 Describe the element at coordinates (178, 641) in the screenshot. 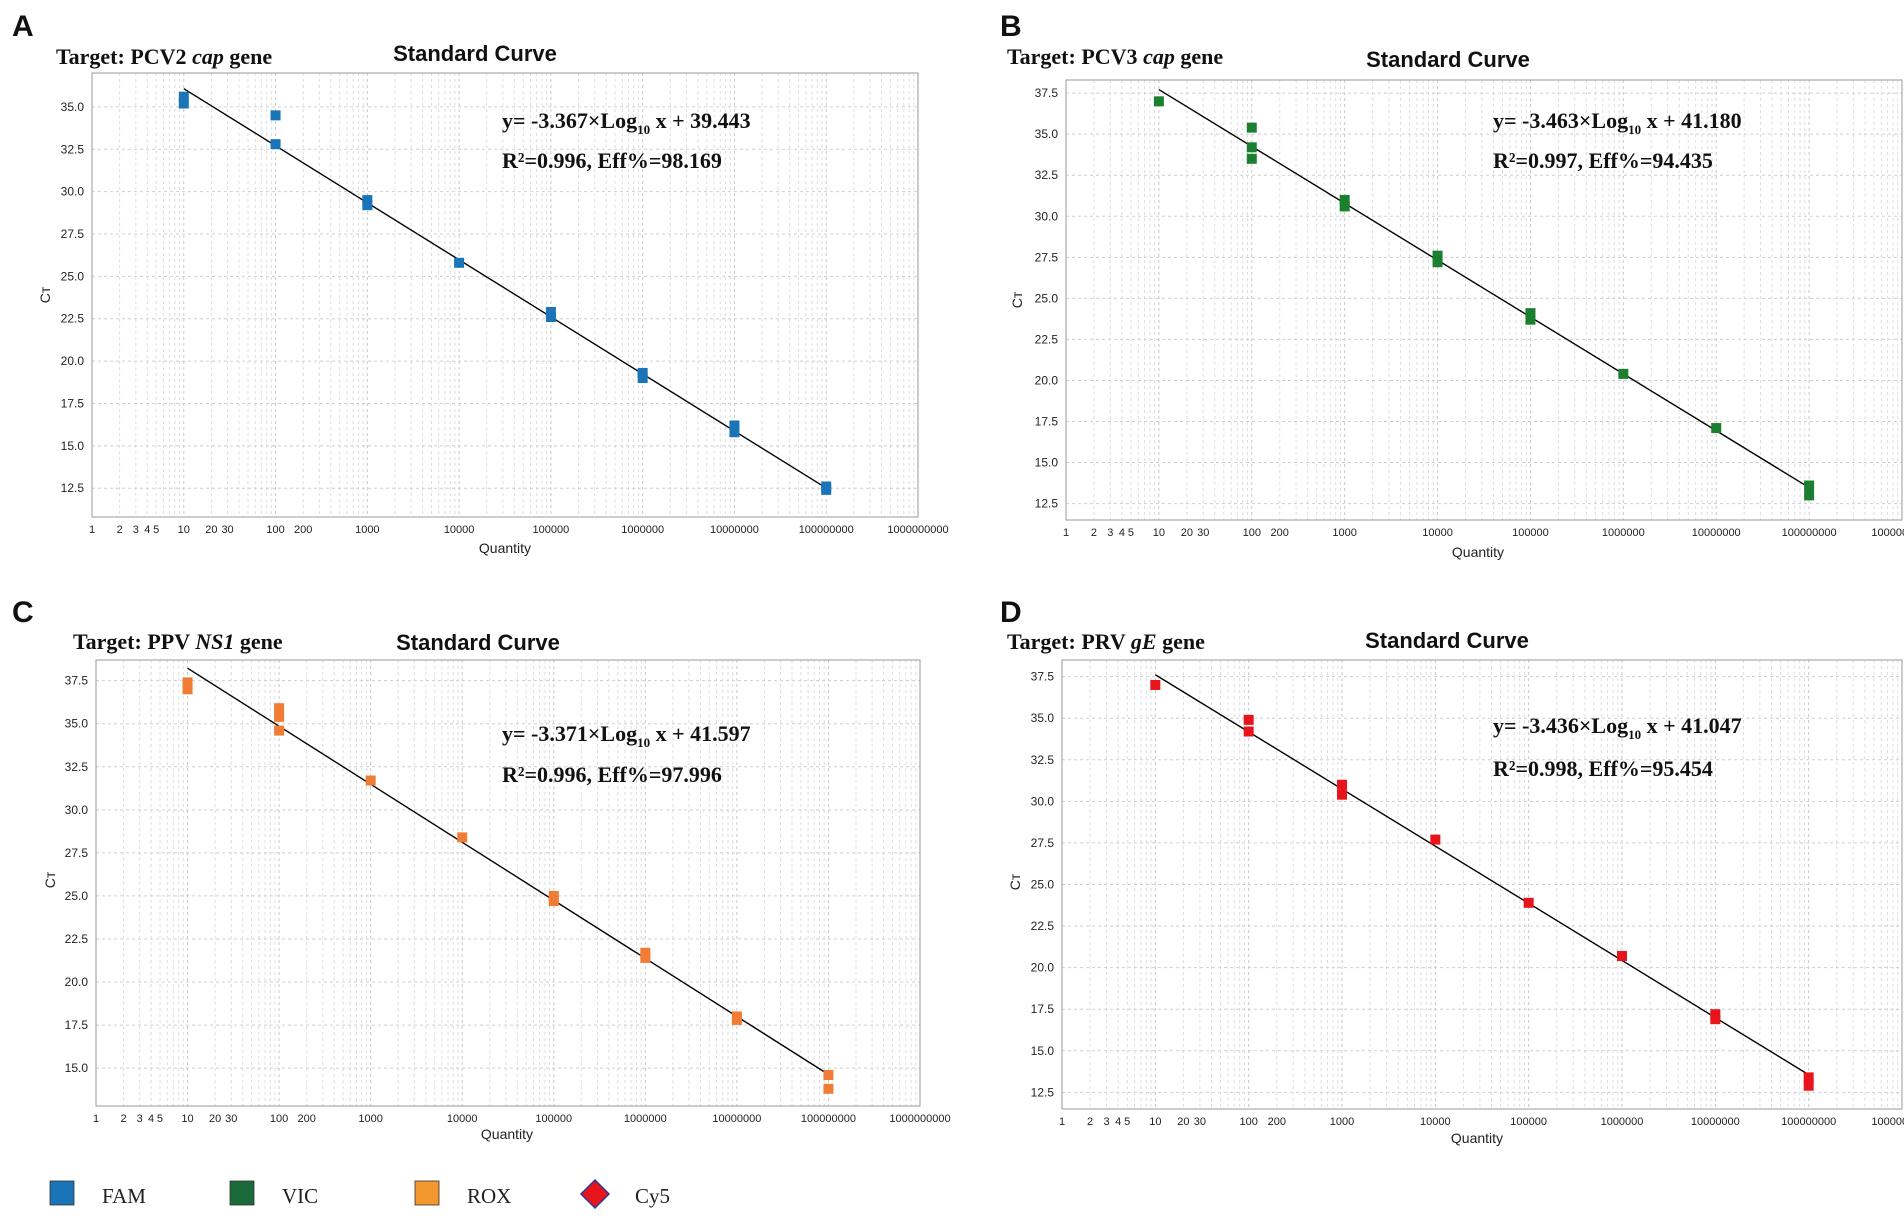

I see `target-label: Target: PPV NS1 gene` at that location.